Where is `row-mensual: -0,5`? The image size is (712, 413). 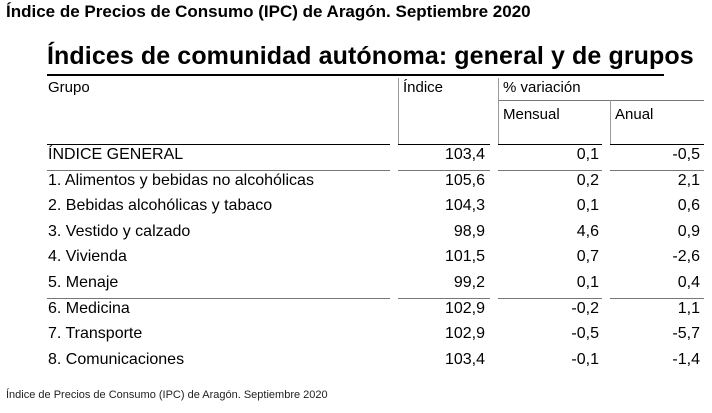
row-mensual: -0,5 is located at coordinates (585, 333).